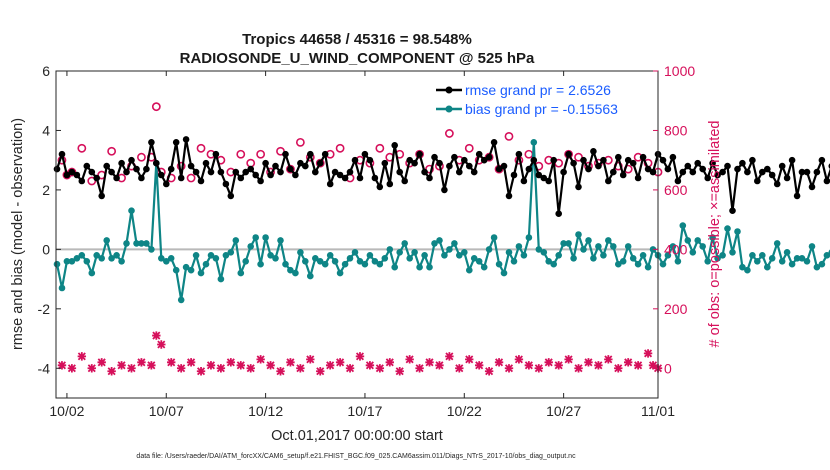  What do you see at coordinates (357, 436) in the screenshot?
I see `x-axis-label: Oct.01,2017 00:00:00 start` at bounding box center [357, 436].